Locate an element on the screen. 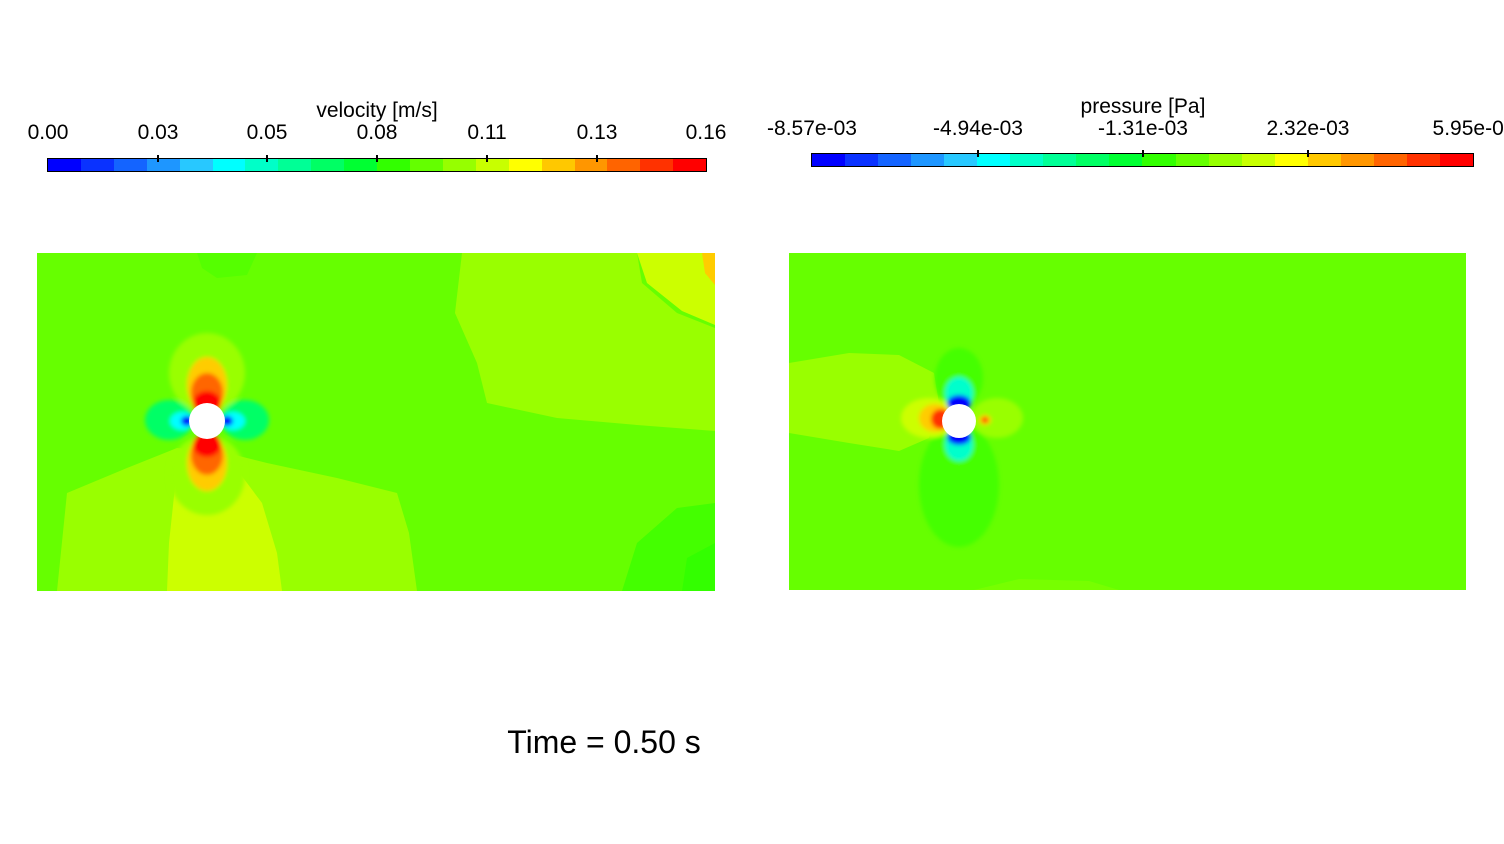 Image resolution: width=1504 pixels, height=844 pixels. velocity-tick-label: 0.11 is located at coordinates (487, 132).